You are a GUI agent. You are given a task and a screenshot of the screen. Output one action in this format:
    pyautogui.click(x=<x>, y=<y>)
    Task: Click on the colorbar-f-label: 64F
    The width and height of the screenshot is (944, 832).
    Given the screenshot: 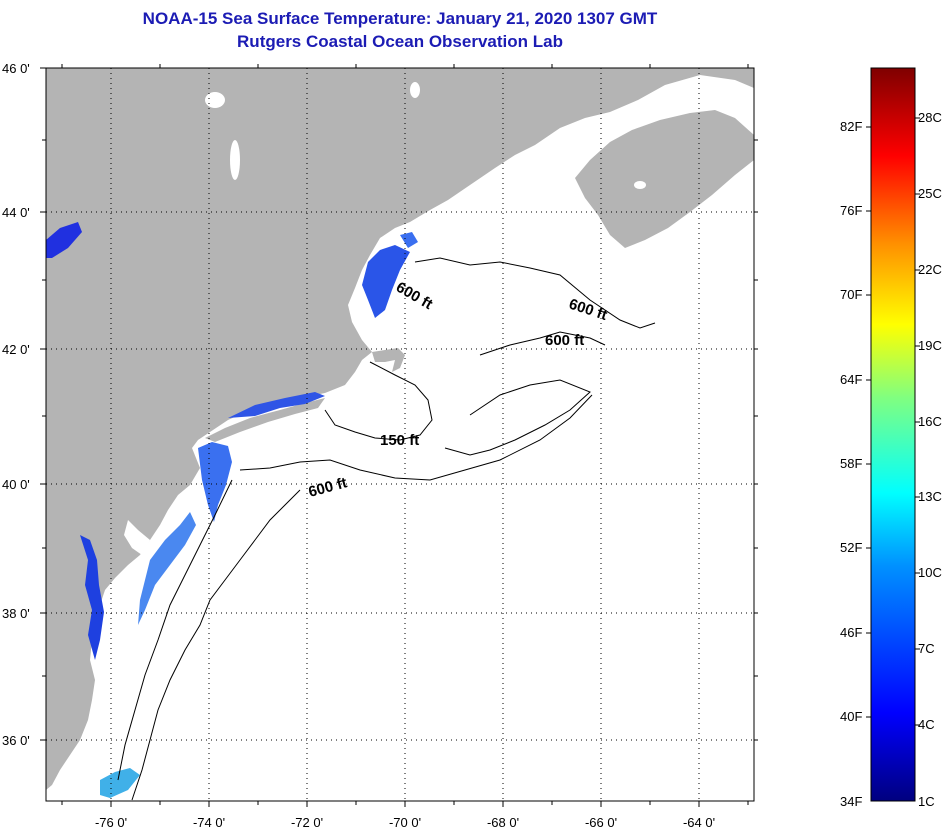 What is the action you would take?
    pyautogui.click(x=851, y=379)
    